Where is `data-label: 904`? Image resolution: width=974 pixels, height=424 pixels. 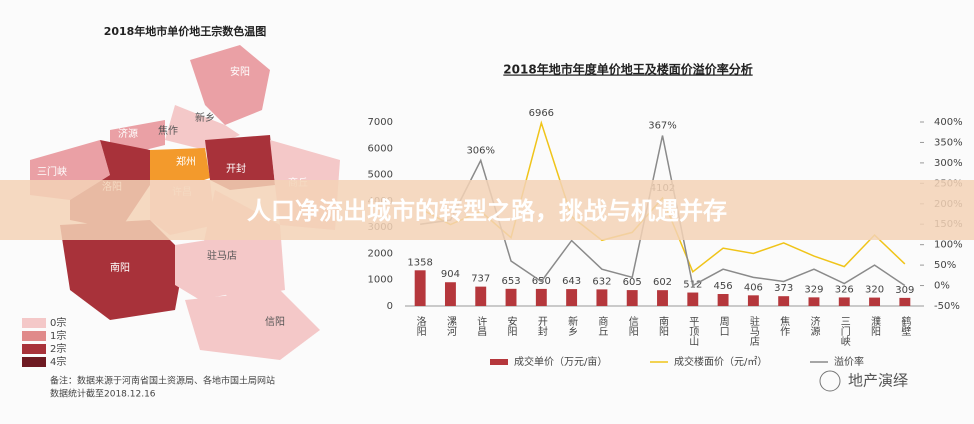 data-label: 904 is located at coordinates (450, 274).